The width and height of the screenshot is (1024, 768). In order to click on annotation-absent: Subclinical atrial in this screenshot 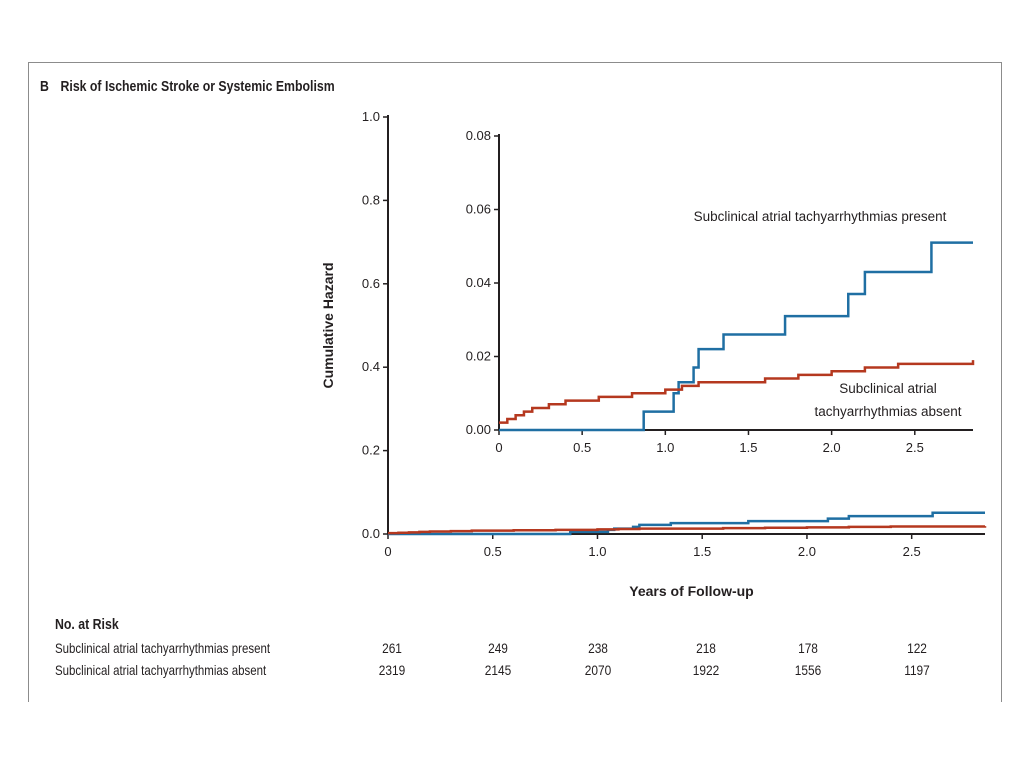, I will do `click(888, 388)`.